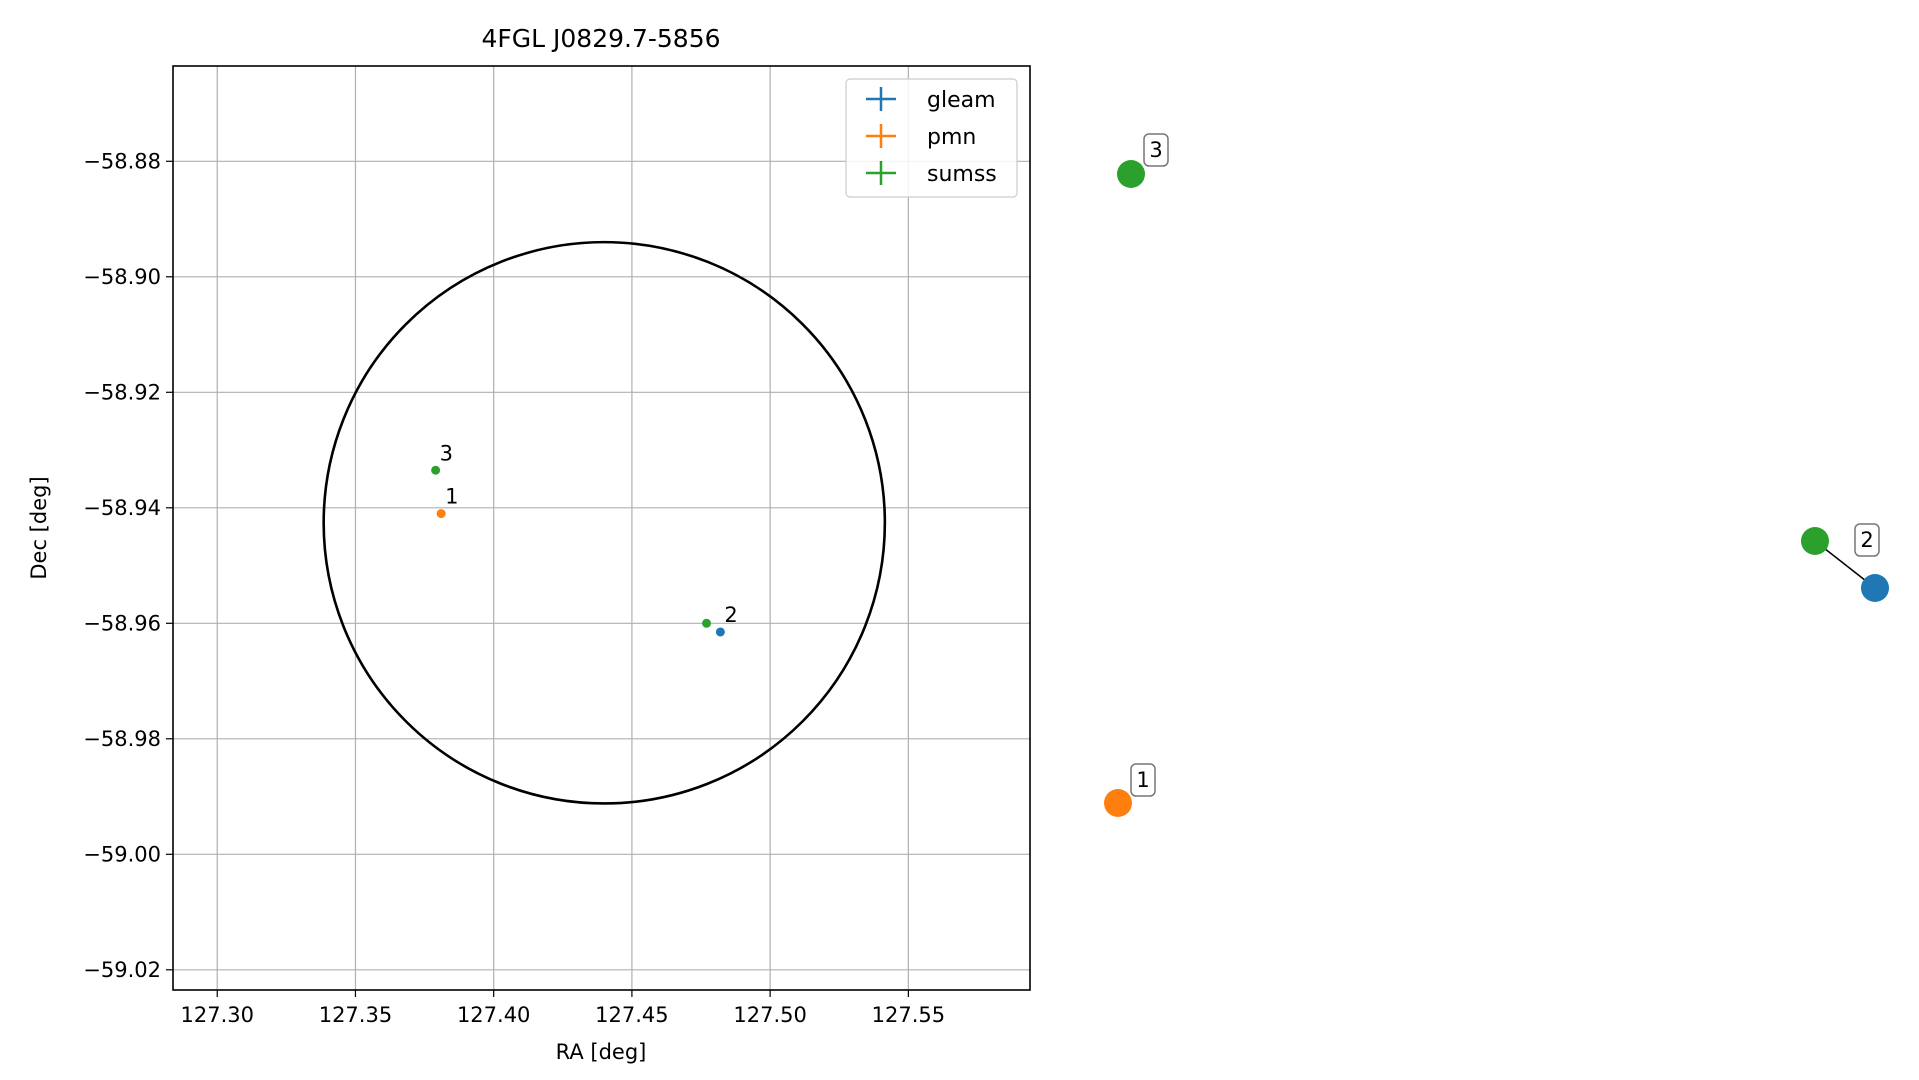 The width and height of the screenshot is (1919, 1080). I want to click on y-tick-label: −58.88, so click(122, 161).